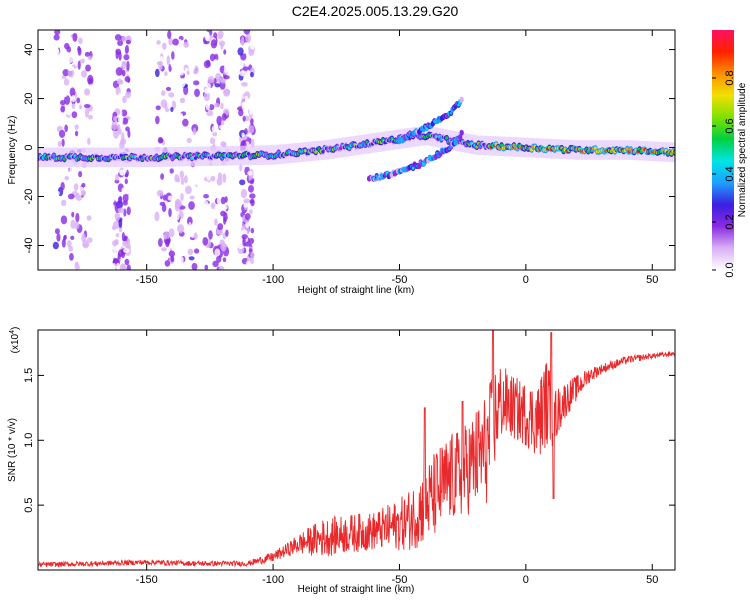  Describe the element at coordinates (29, 49) in the screenshot. I see `y-tick-label: 40` at that location.